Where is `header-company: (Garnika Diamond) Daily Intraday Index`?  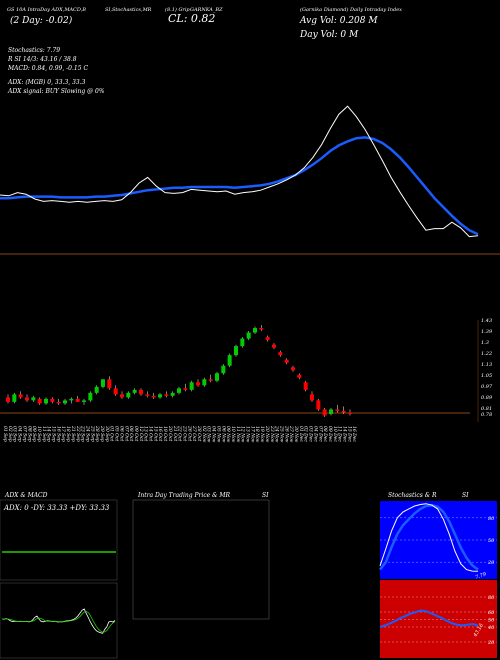 header-company: (Garnika Diamond) Daily Intraday Index is located at coordinates (351, 10).